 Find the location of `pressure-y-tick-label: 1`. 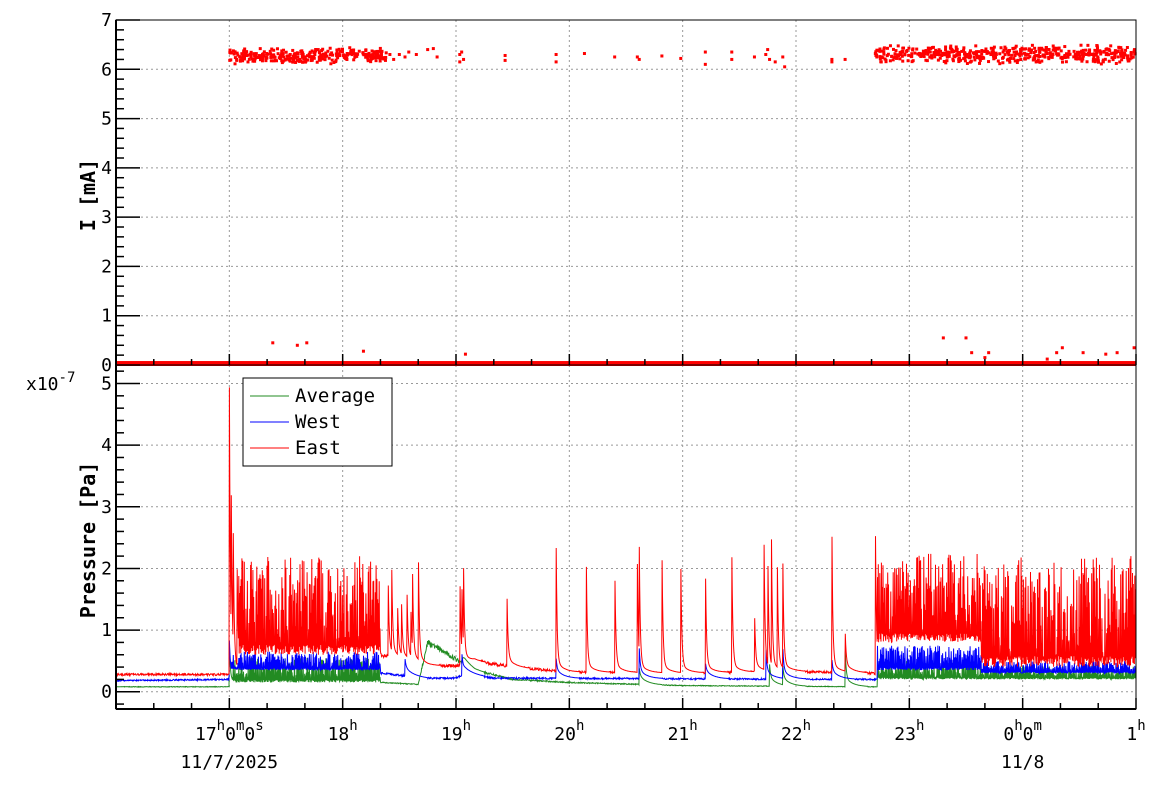

pressure-y-tick-label: 1 is located at coordinates (106, 630).